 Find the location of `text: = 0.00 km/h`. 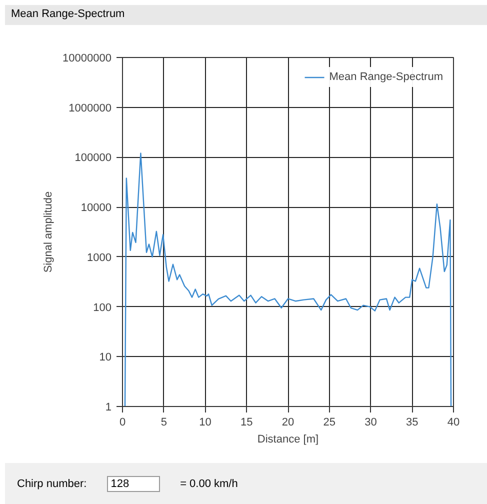

text: = 0.00 km/h is located at coordinates (209, 484).